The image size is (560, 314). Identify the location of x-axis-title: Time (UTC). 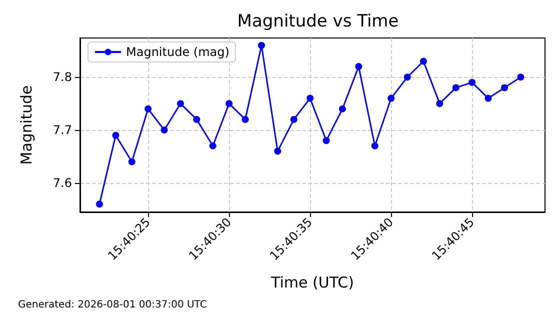
(312, 283).